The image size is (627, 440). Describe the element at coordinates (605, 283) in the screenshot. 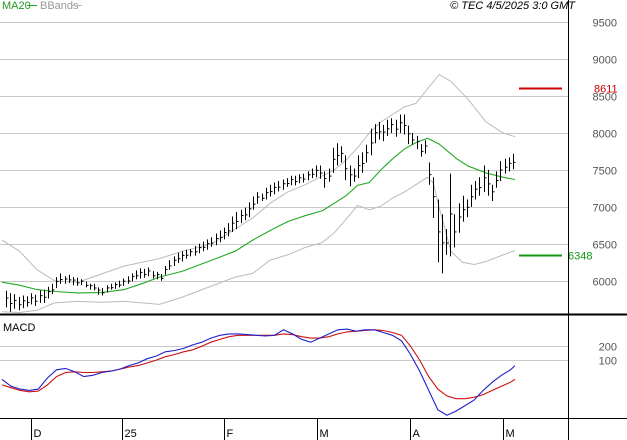

I see `price-tick-label: 6000` at that location.